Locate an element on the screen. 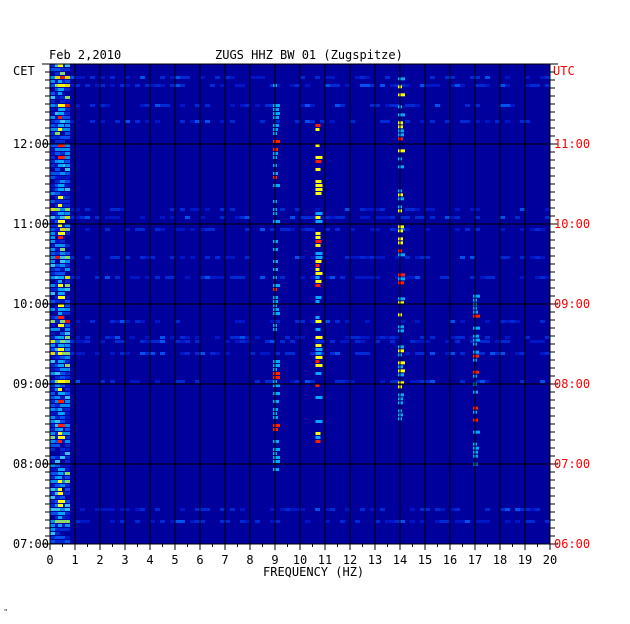 Image resolution: width=630 pixels, height=624 pixels. chart-title: ZUGS HHZ BW 01 (Zugspitze) is located at coordinates (309, 55).